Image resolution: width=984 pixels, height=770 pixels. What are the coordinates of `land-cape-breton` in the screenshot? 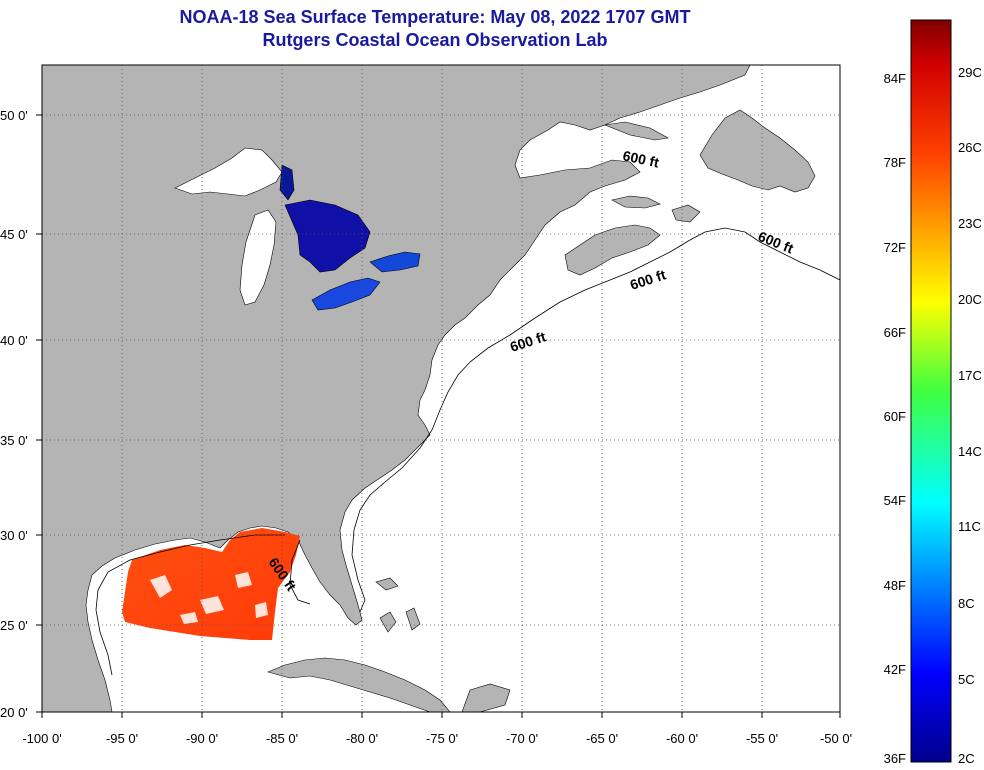 It's located at (686, 213).